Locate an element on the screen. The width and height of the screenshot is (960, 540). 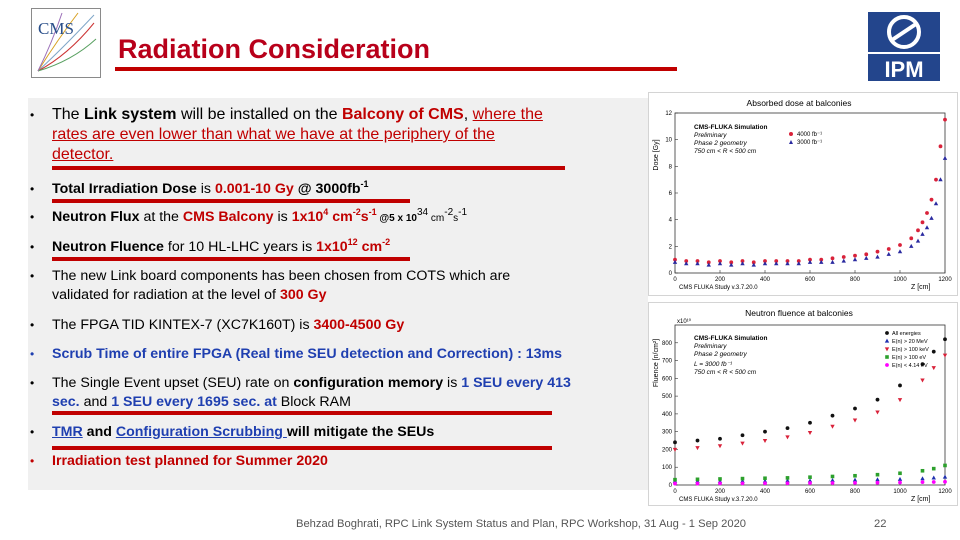
chart-footnote: CMS FLUKA Study v.3.7.20.0 is located at coordinates (718, 500).